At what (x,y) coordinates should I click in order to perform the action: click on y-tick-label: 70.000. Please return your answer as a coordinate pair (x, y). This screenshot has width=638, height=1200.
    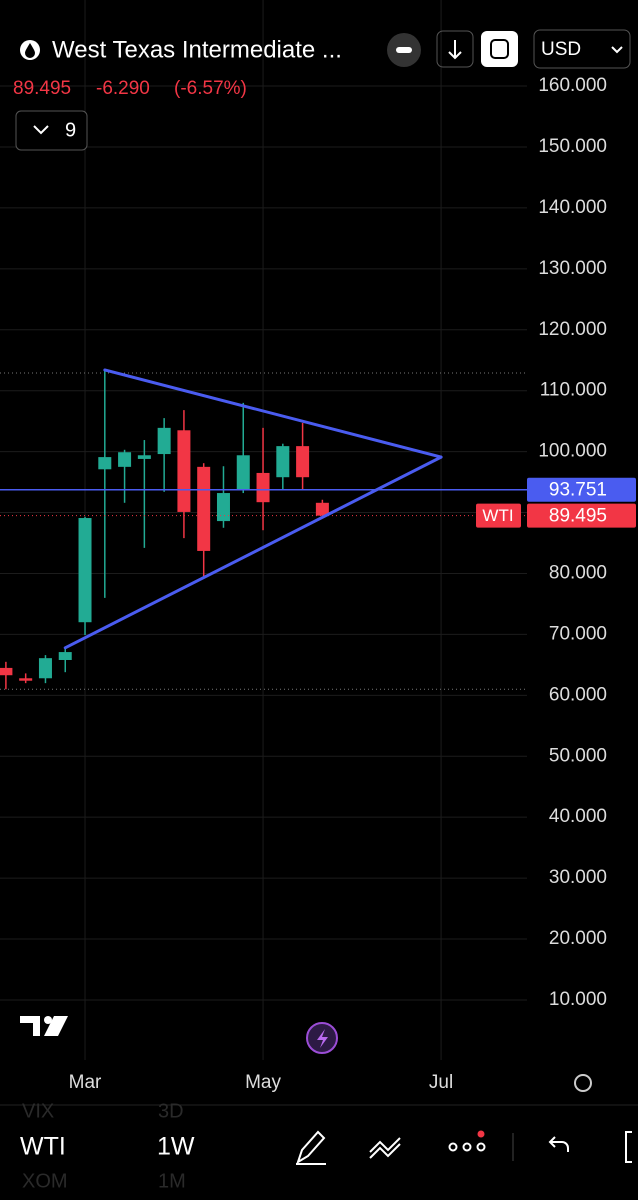
    Looking at the image, I should click on (578, 633).